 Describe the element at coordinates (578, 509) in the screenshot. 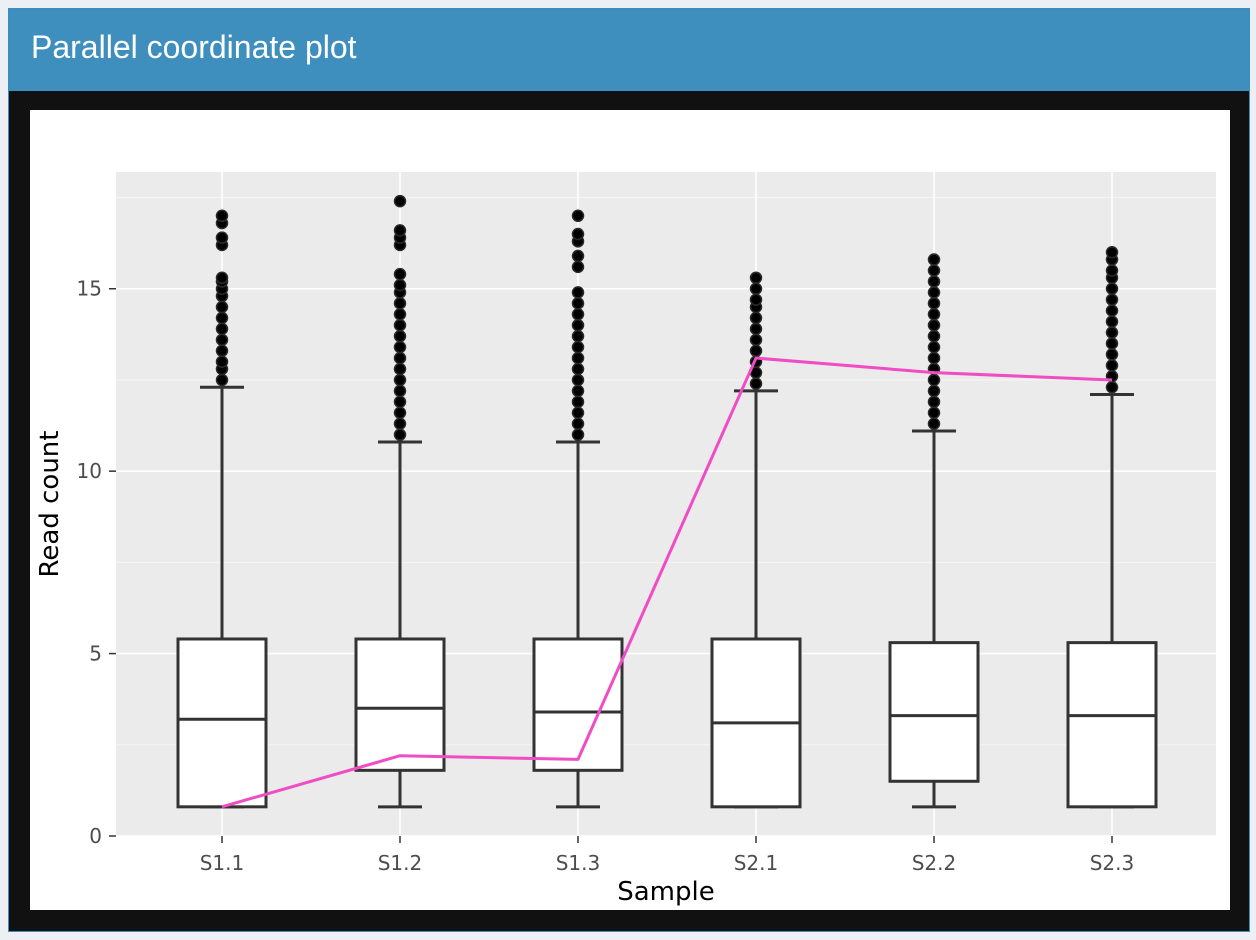

I see `box-S1.3` at that location.